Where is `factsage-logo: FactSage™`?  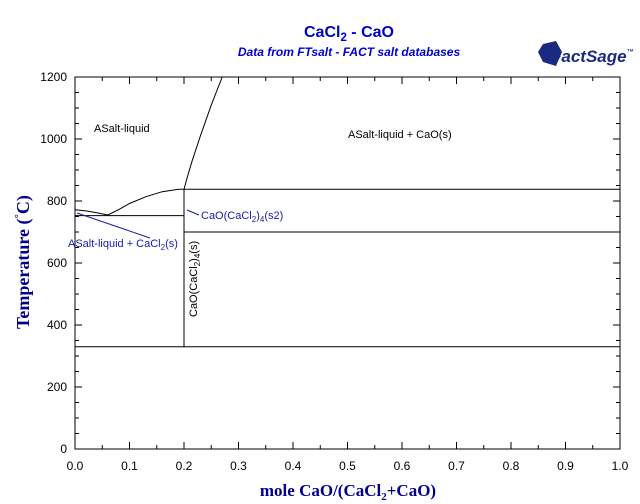 factsage-logo: FactSage™ is located at coordinates (586, 53).